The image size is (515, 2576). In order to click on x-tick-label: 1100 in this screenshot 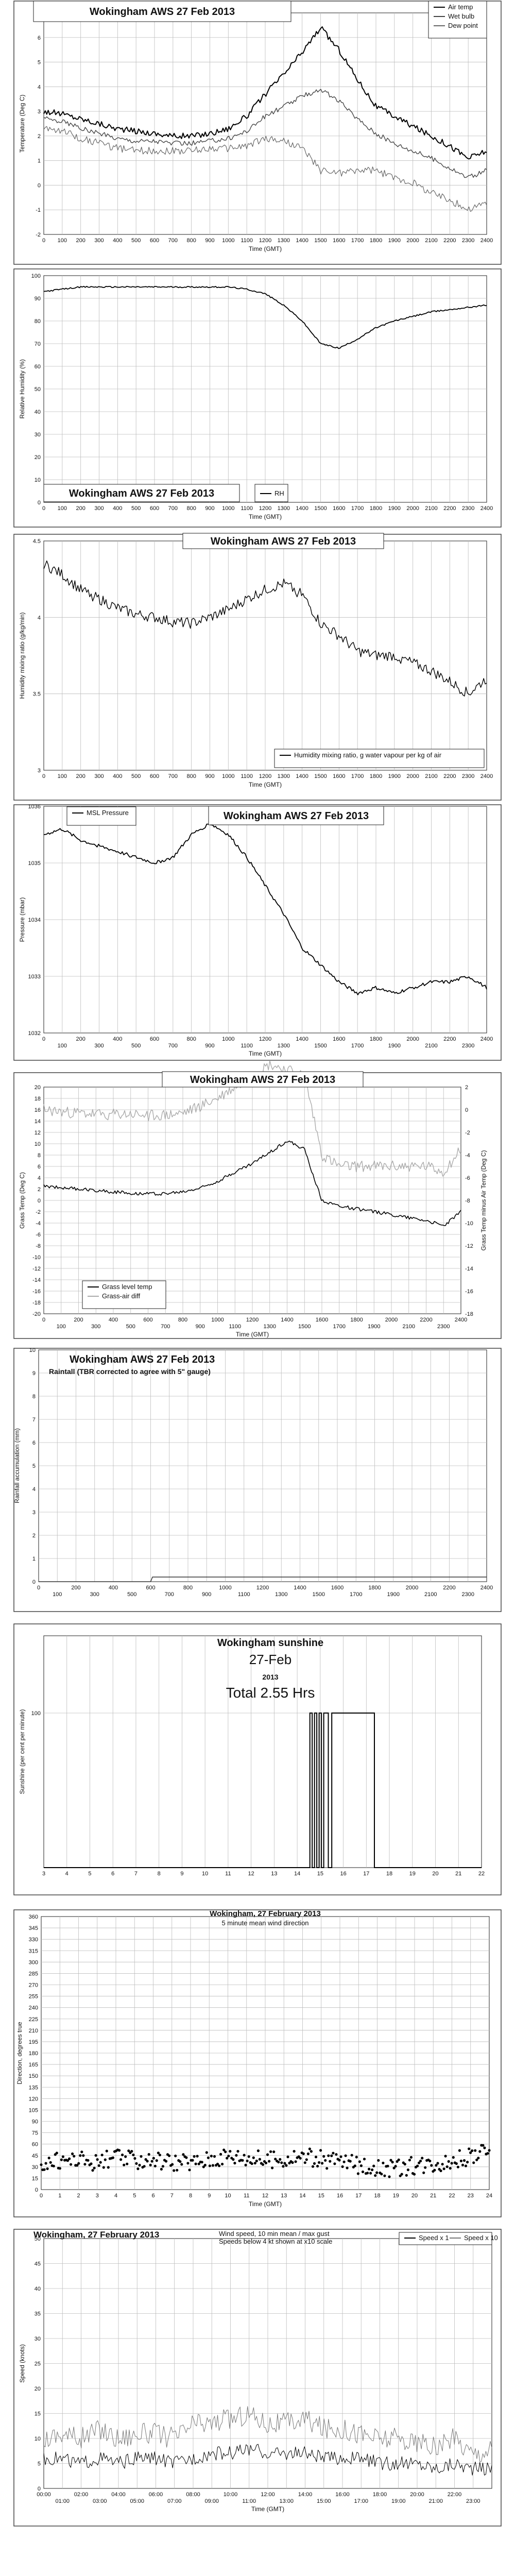, I will do `click(235, 1327)`.